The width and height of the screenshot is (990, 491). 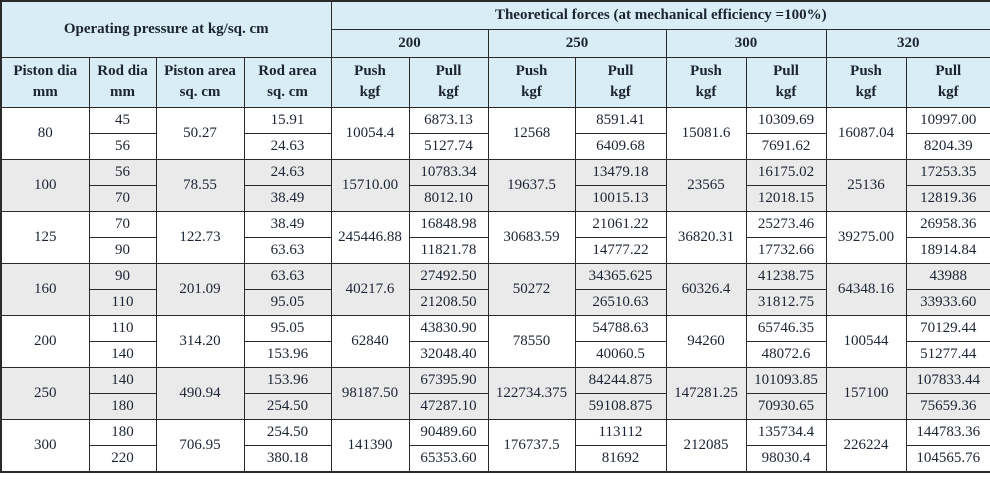 What do you see at coordinates (531, 341) in the screenshot?
I see `push-cell: 78550` at bounding box center [531, 341].